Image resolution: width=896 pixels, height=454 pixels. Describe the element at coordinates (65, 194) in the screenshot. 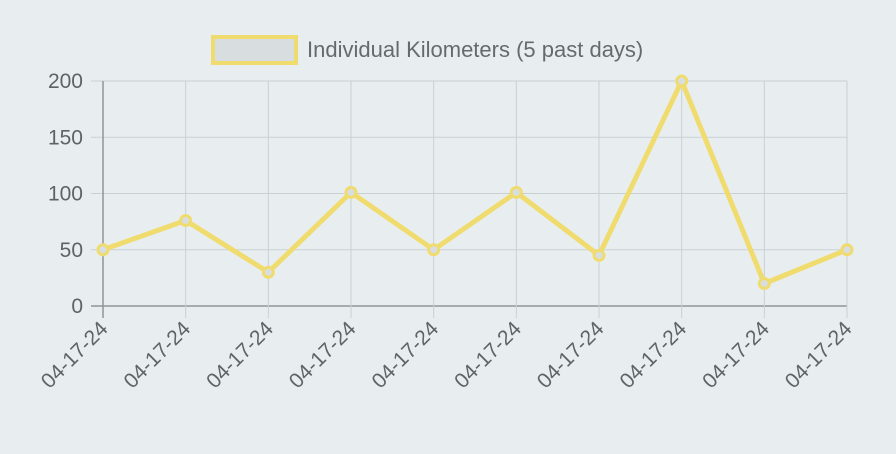

I see `y-tick-label: 100` at that location.